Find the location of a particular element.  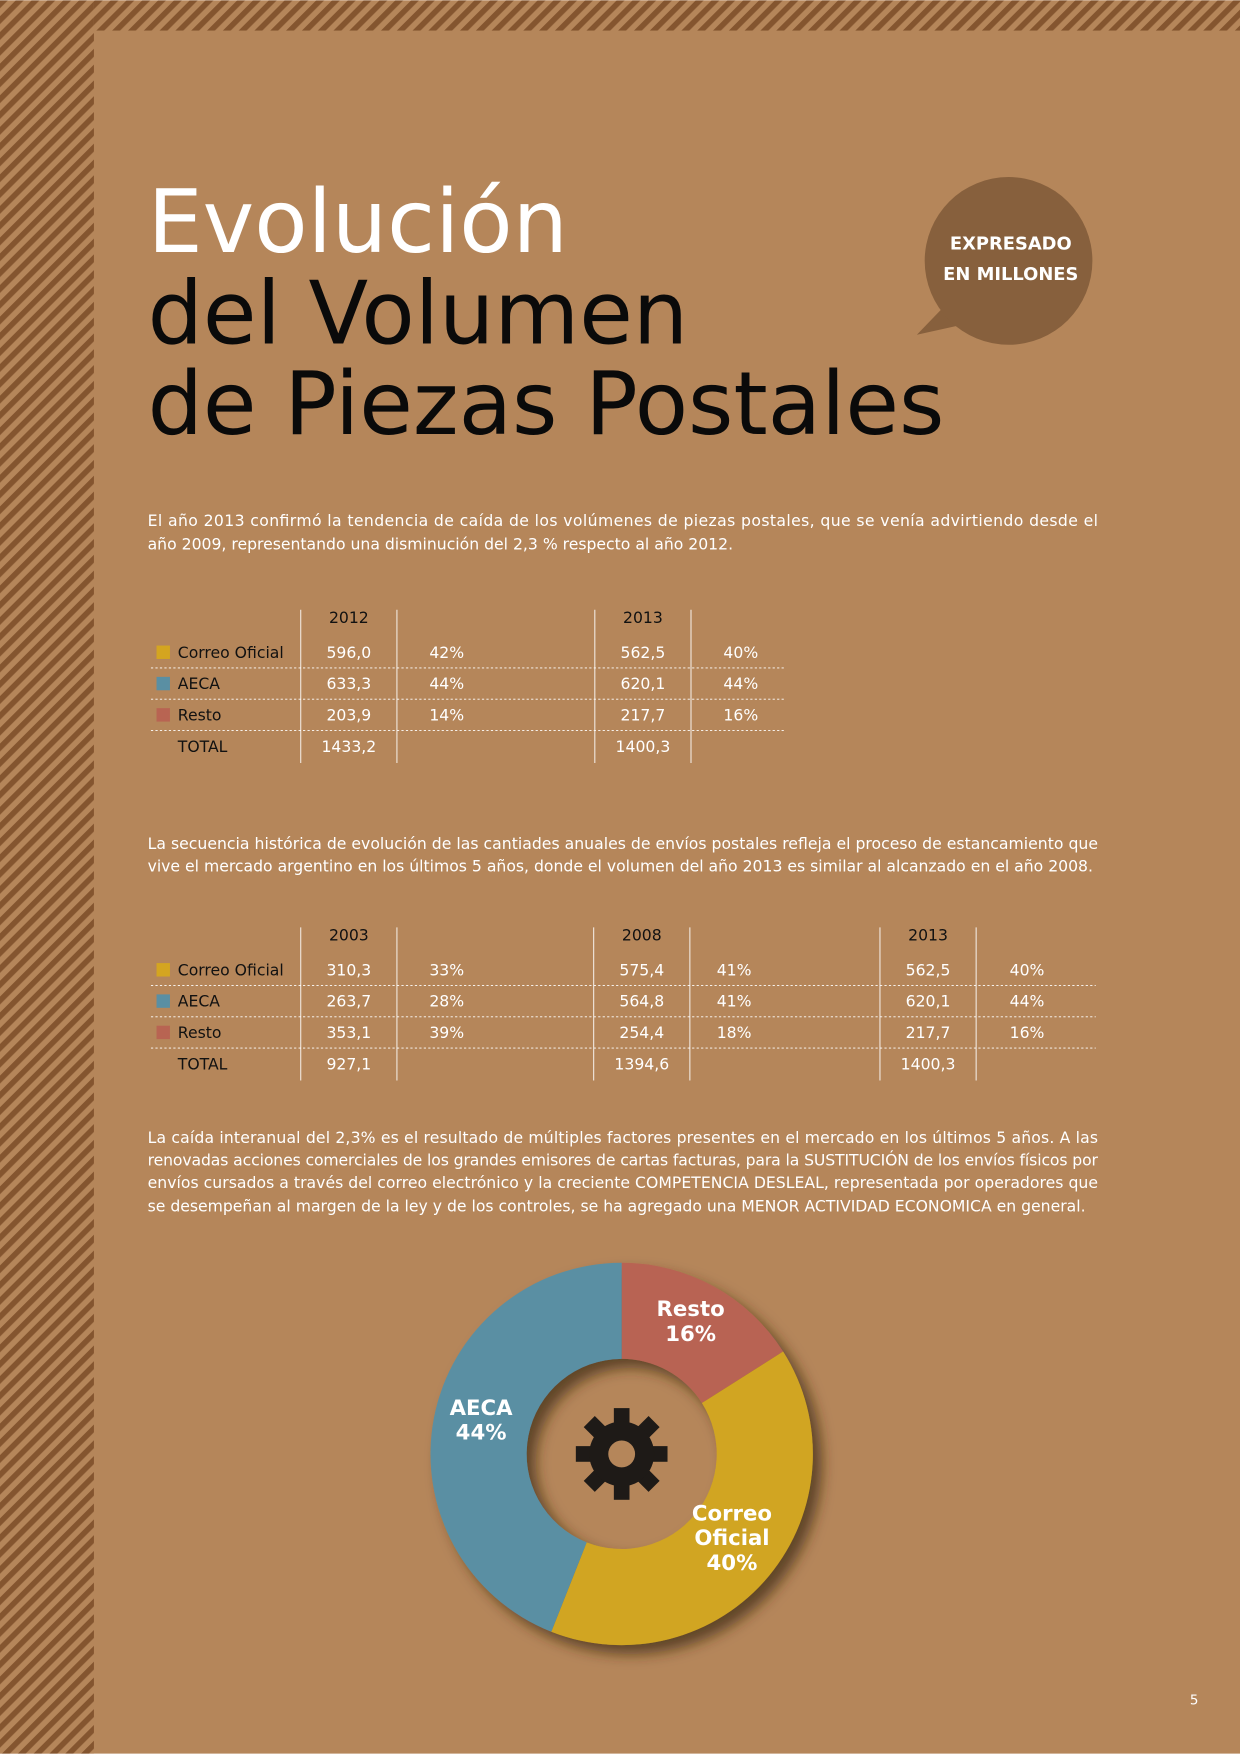

slice-value-label: 44% is located at coordinates (481, 1432).